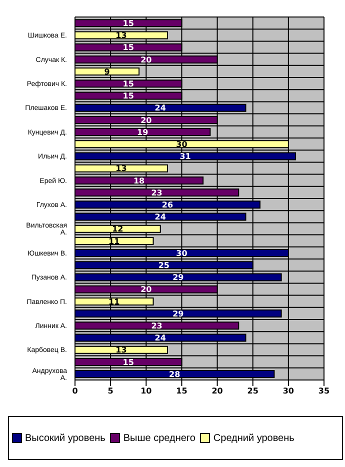 The image size is (345, 467). What do you see at coordinates (118, 229) in the screenshot?
I see `data-label: 12` at bounding box center [118, 229].